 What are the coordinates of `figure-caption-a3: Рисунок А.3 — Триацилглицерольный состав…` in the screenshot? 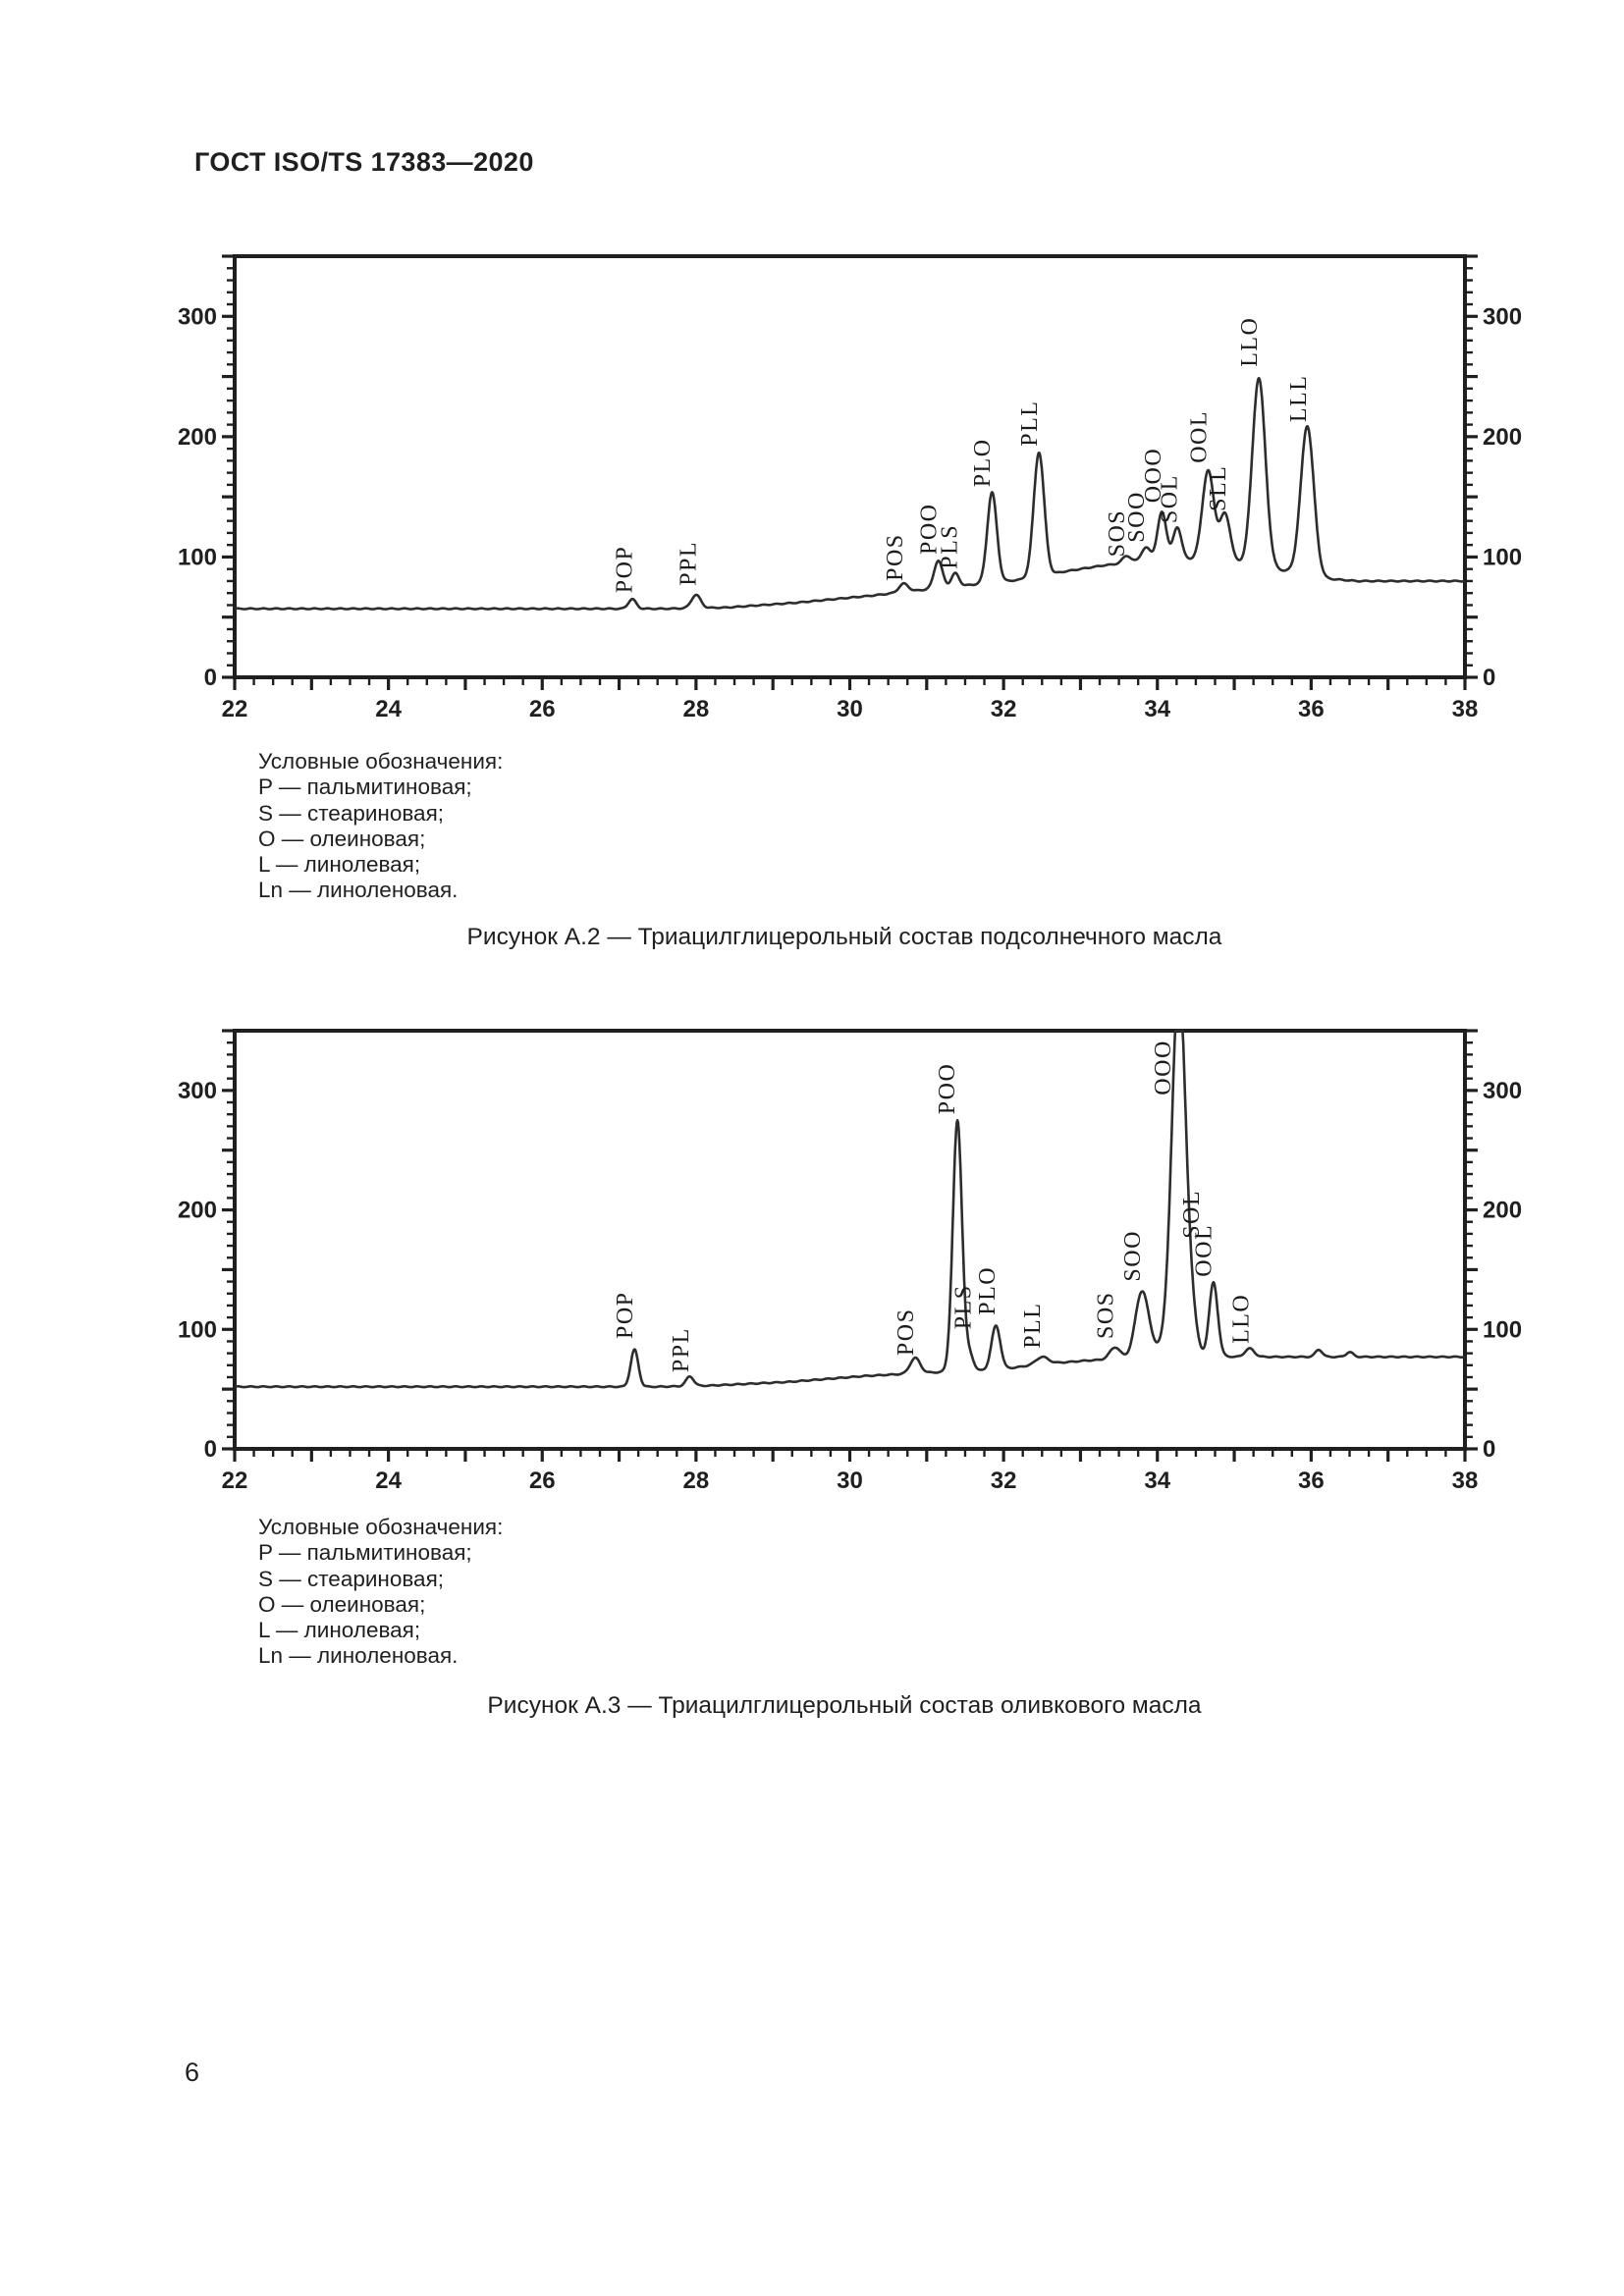 It's located at (844, 1705).